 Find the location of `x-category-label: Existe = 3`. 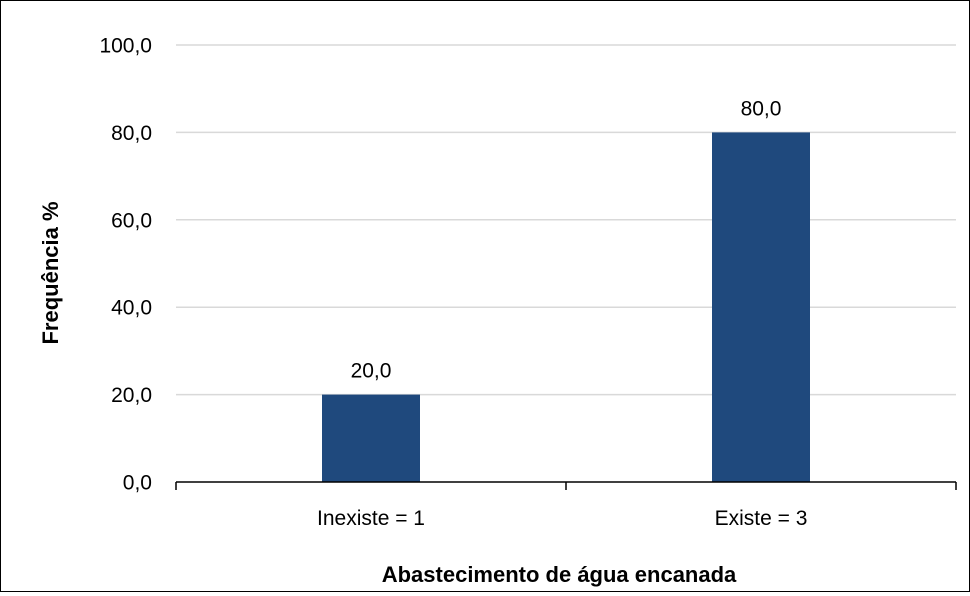

x-category-label: Existe = 3 is located at coordinates (761, 518).